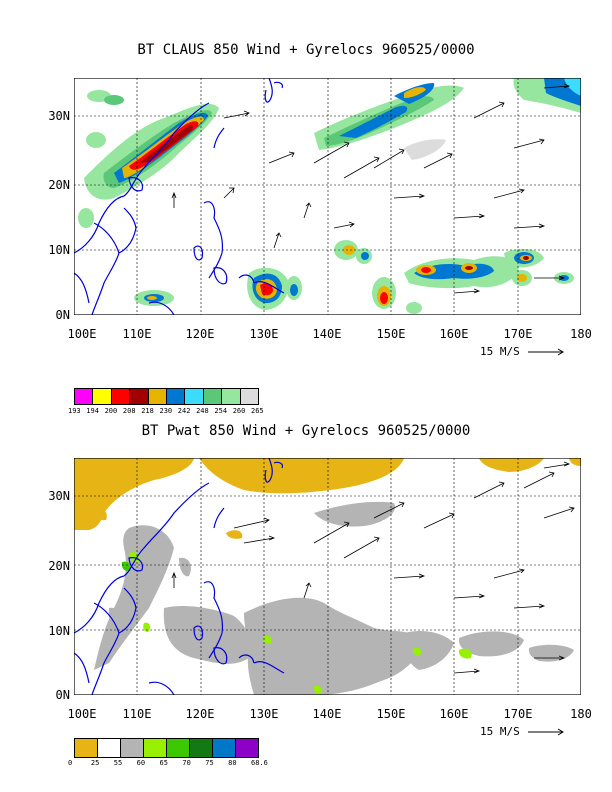 Image resolution: width=612 pixels, height=792 pixels. Describe the element at coordinates (200, 714) in the screenshot. I see `panel2-lon-120e: 120E` at that location.